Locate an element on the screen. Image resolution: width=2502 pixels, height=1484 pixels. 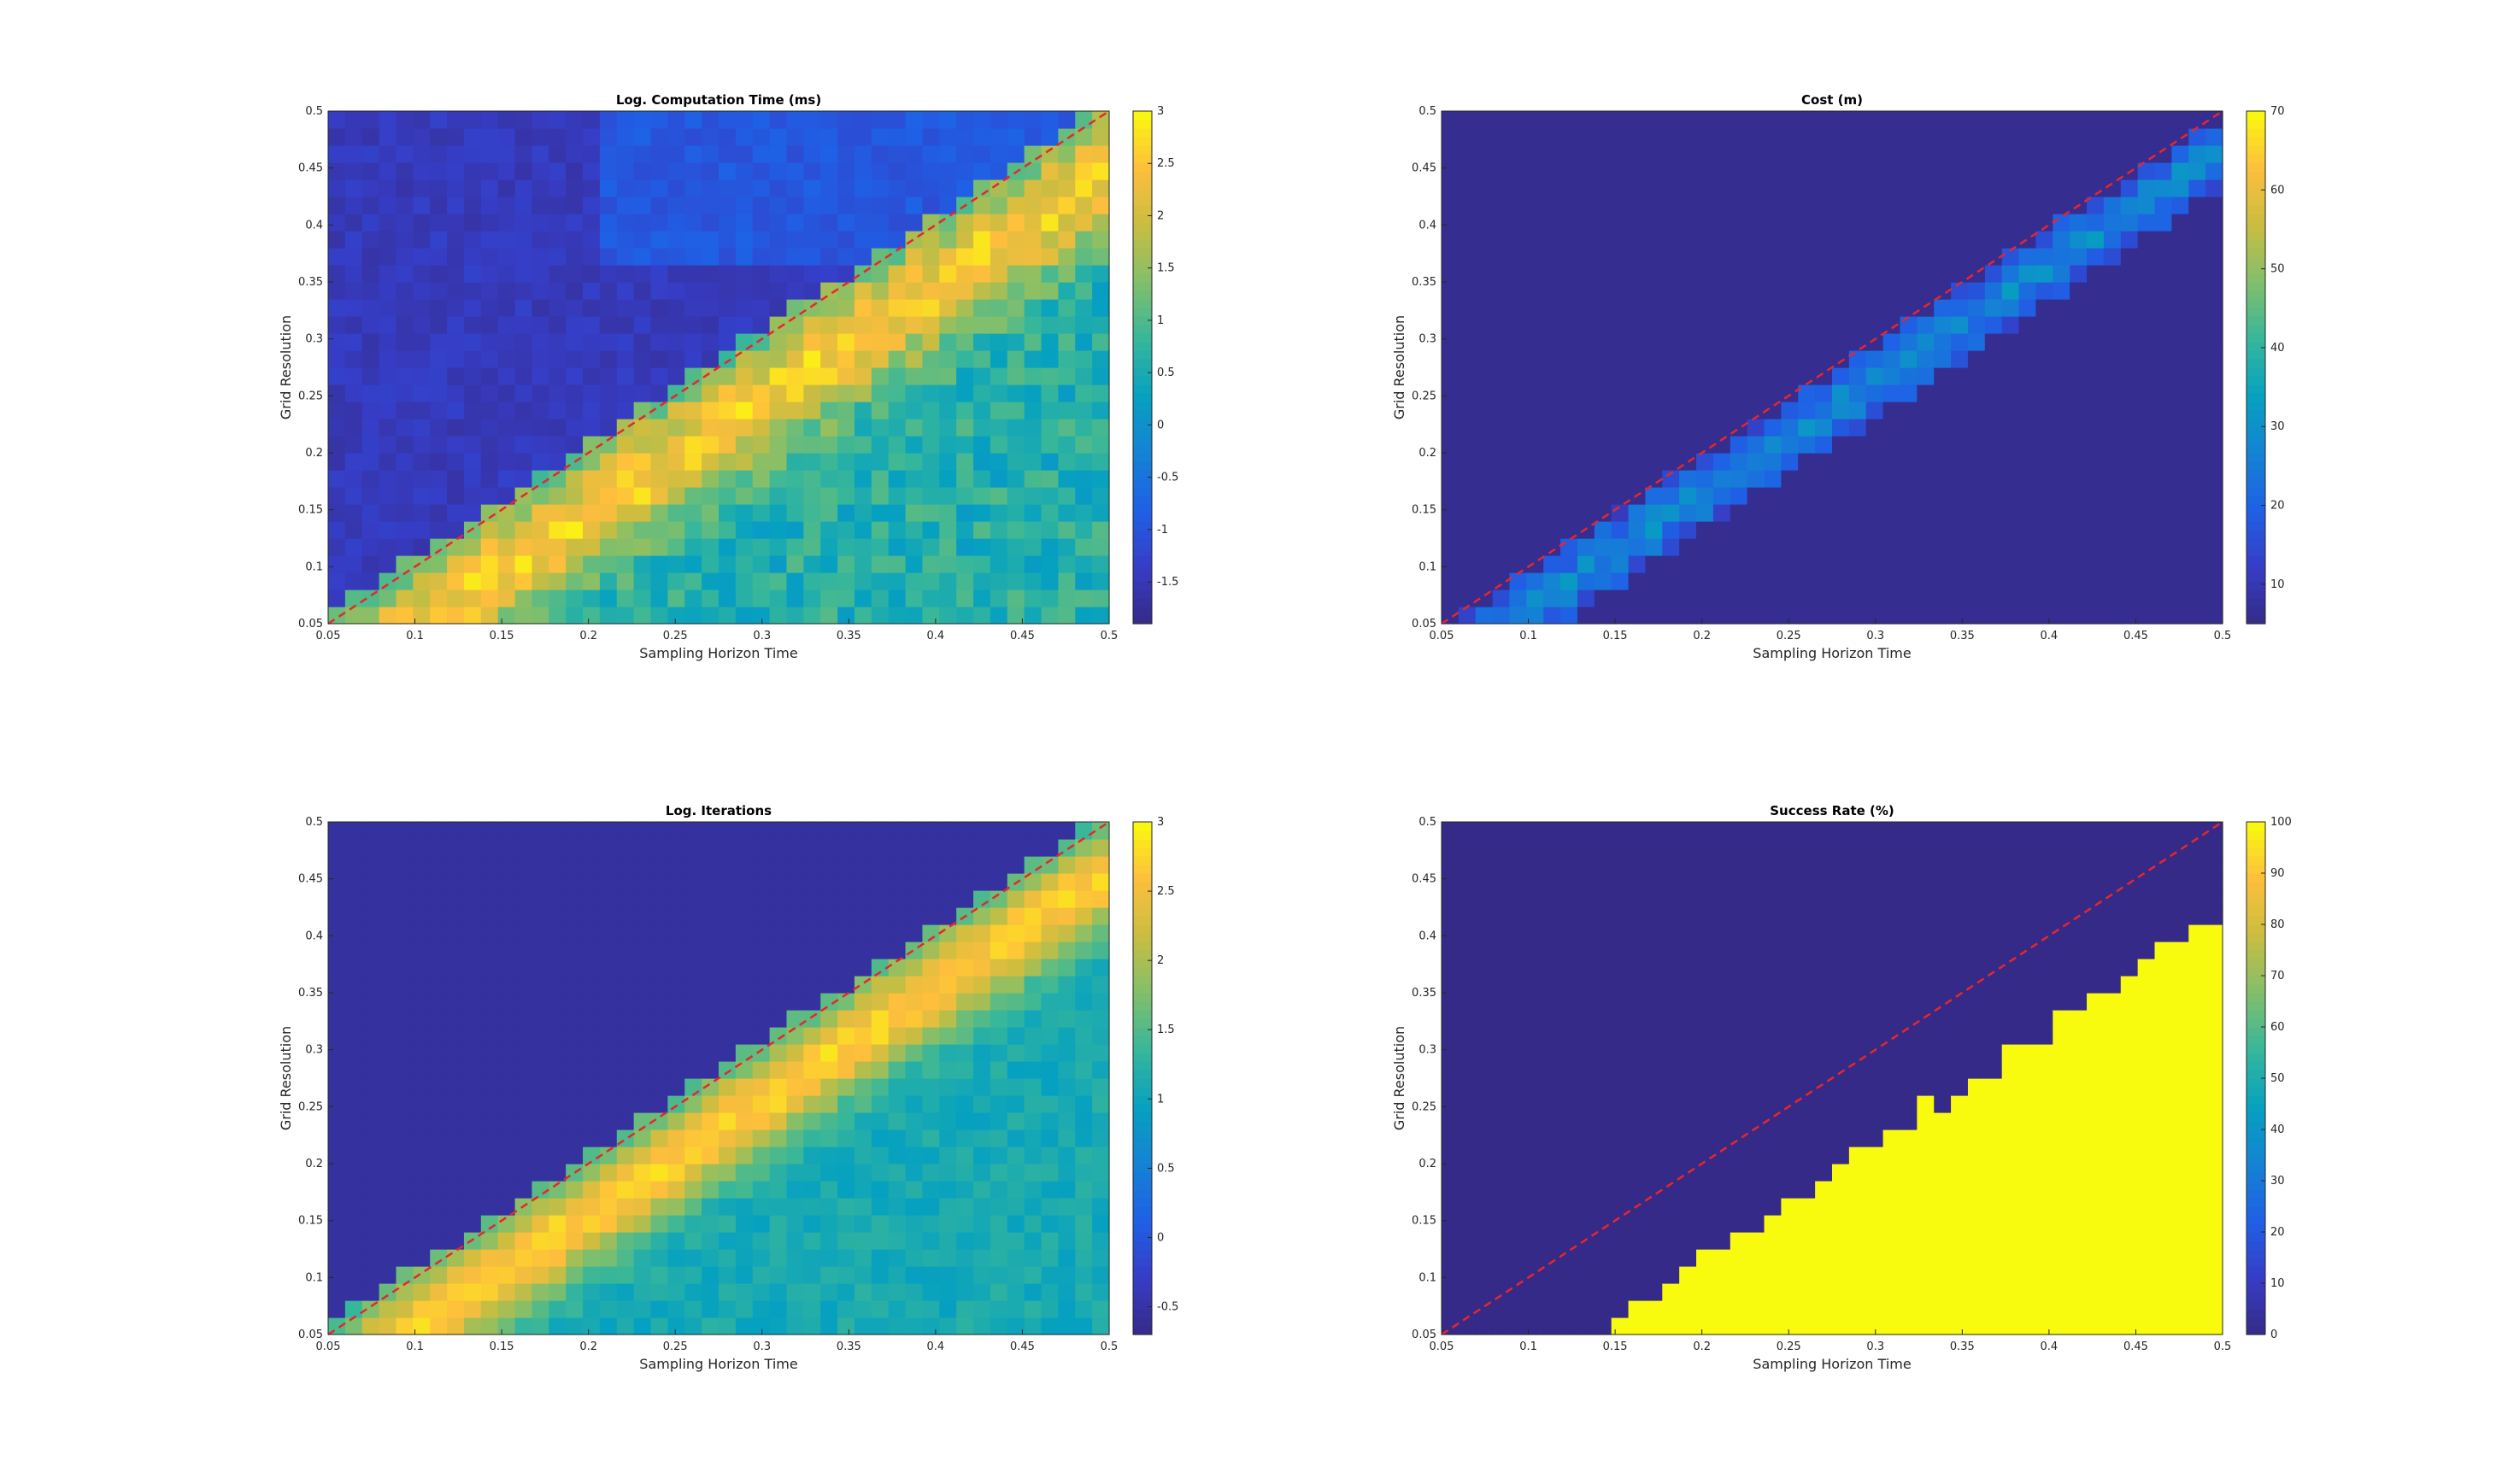
y-tick-label: 0.05 is located at coordinates (310, 1335).